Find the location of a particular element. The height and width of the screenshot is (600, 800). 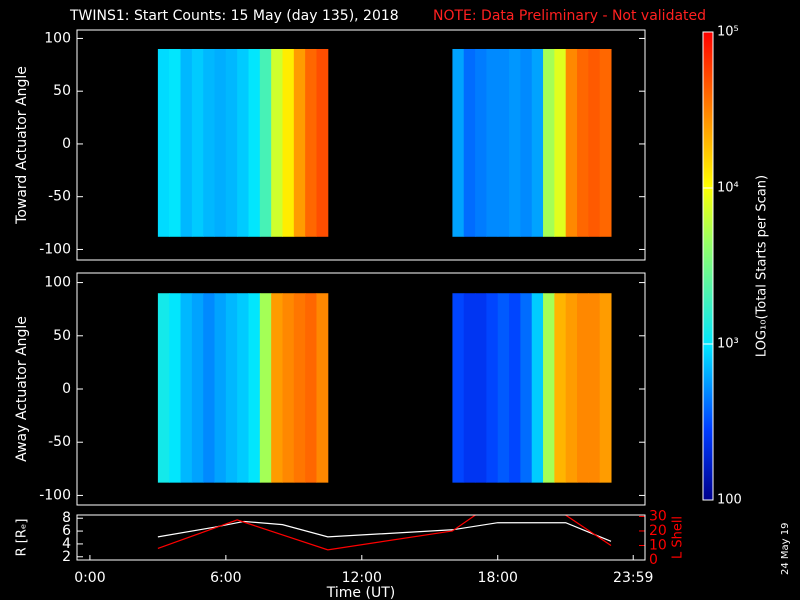

colorbar-tick-label: 10⁴ is located at coordinates (728, 188).